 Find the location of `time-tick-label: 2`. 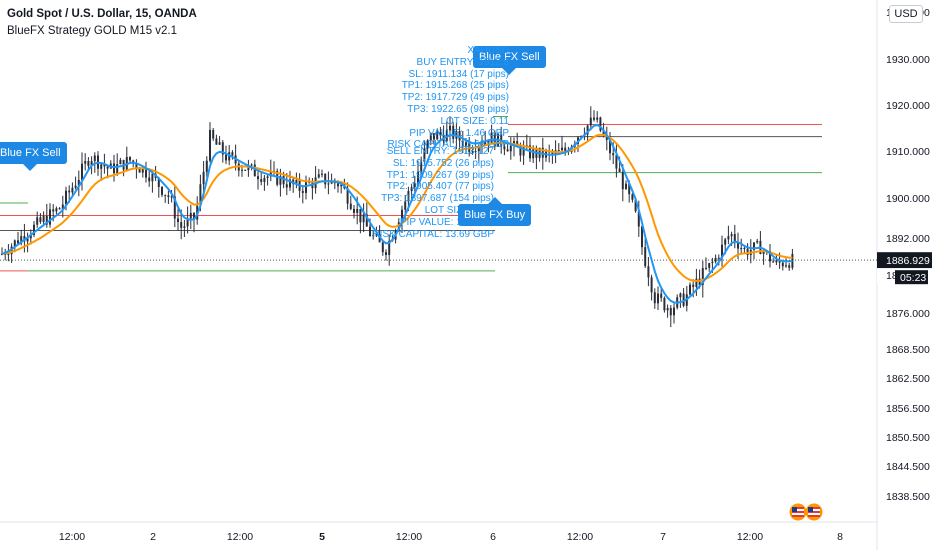

time-tick-label: 2 is located at coordinates (153, 537).